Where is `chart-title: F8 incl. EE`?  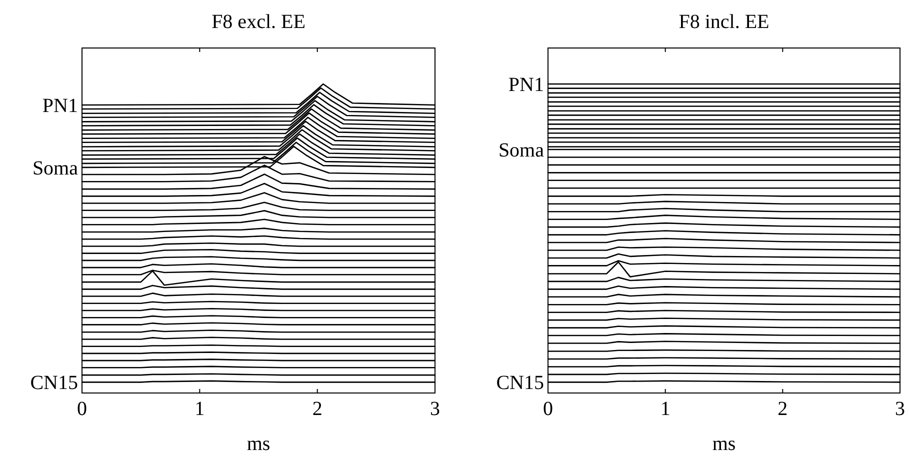
chart-title: F8 incl. EE is located at coordinates (724, 22).